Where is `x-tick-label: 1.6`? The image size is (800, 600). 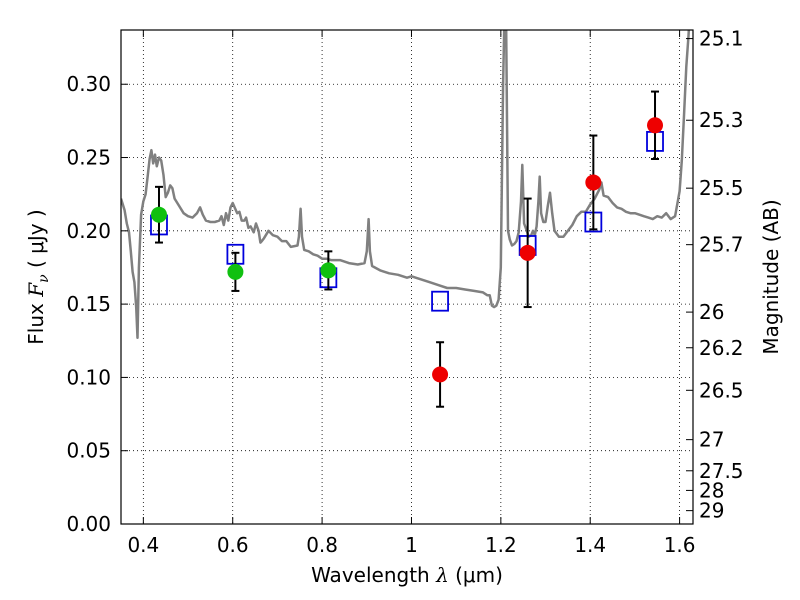 x-tick-label: 1.6 is located at coordinates (680, 545).